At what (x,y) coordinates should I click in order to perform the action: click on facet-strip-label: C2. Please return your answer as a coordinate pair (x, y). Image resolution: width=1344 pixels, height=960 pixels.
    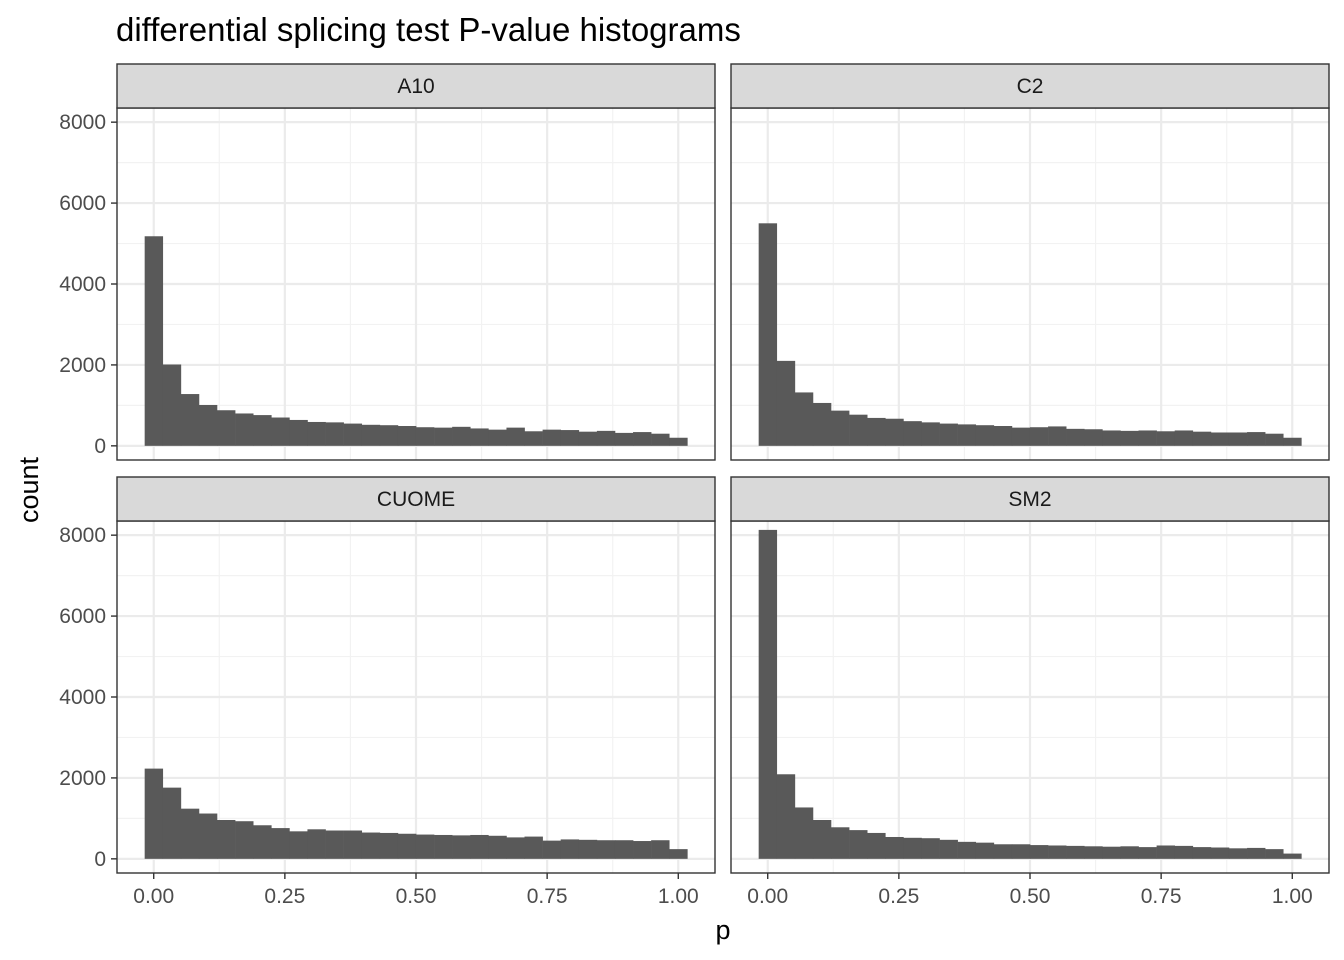
    Looking at the image, I should click on (1030, 86).